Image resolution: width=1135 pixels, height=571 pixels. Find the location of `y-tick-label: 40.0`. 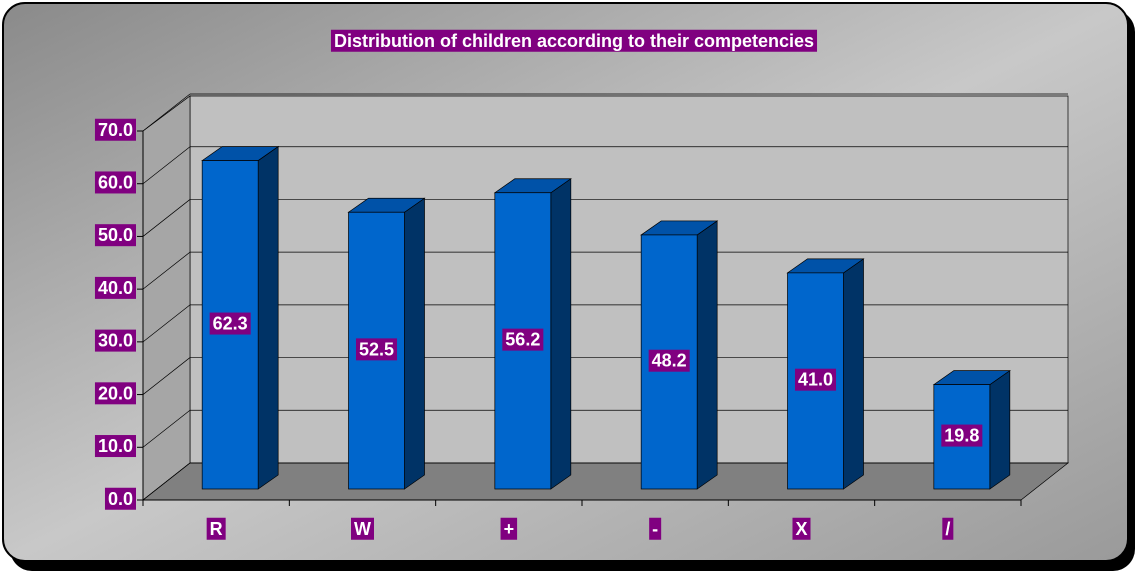

y-tick-label: 40.0 is located at coordinates (115, 288).